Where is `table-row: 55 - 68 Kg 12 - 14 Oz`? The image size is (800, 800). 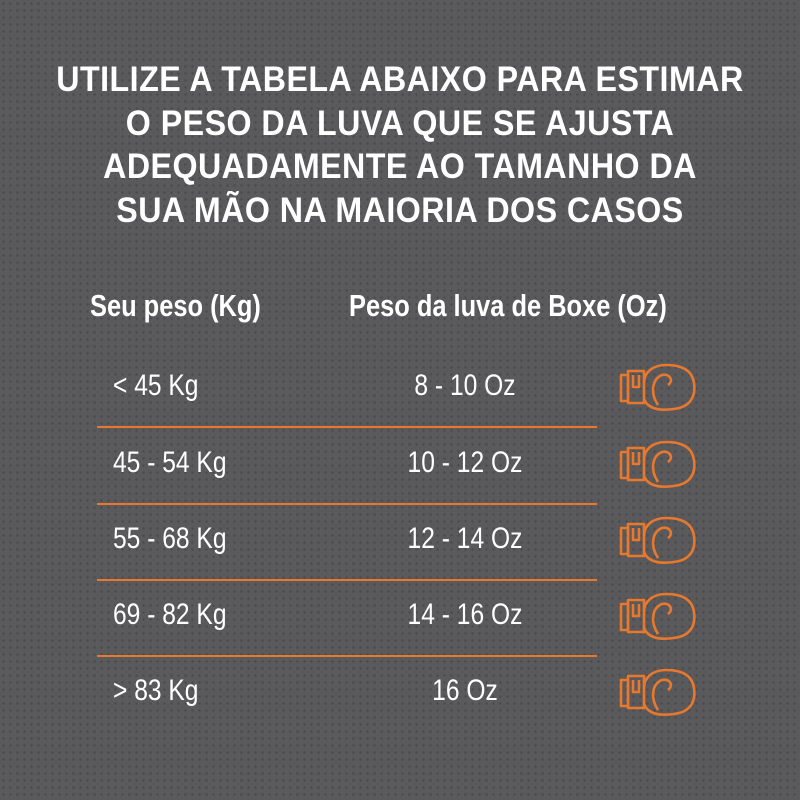
table-row: 55 - 68 Kg 12 - 14 Oz is located at coordinates (400, 540).